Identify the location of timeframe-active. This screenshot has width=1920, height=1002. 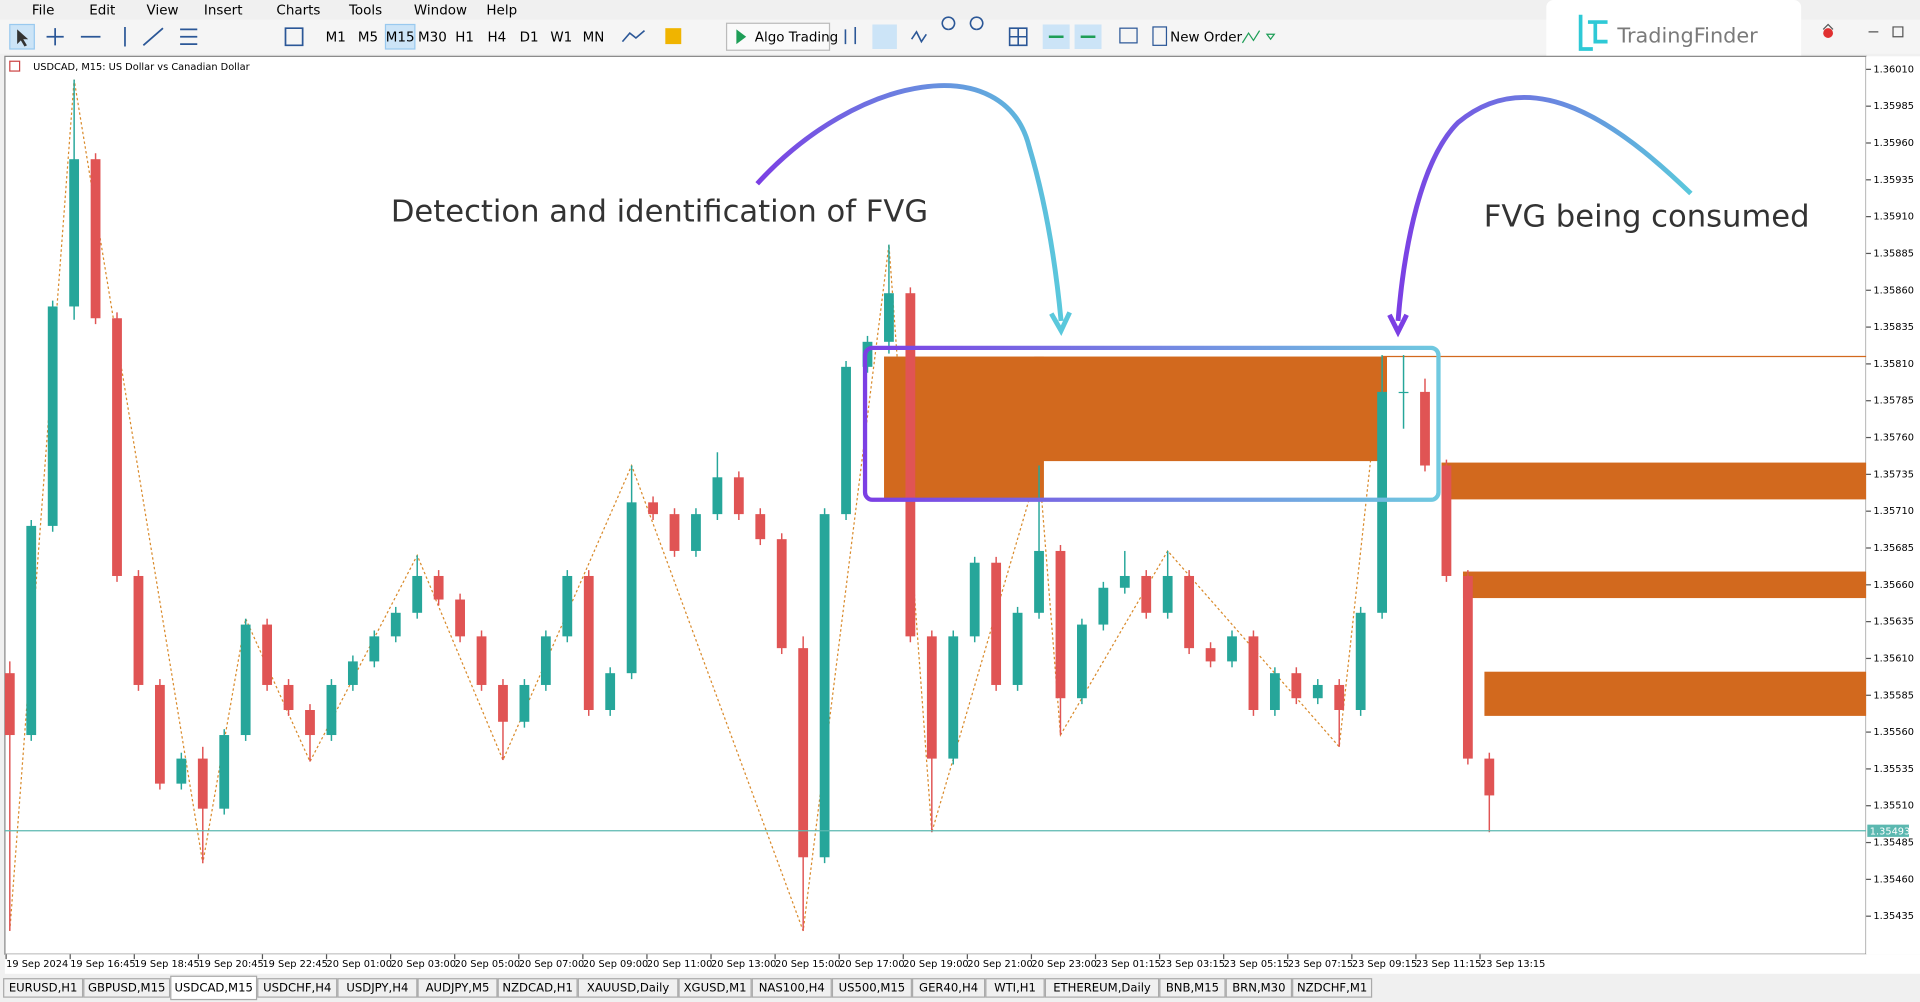
(400, 36).